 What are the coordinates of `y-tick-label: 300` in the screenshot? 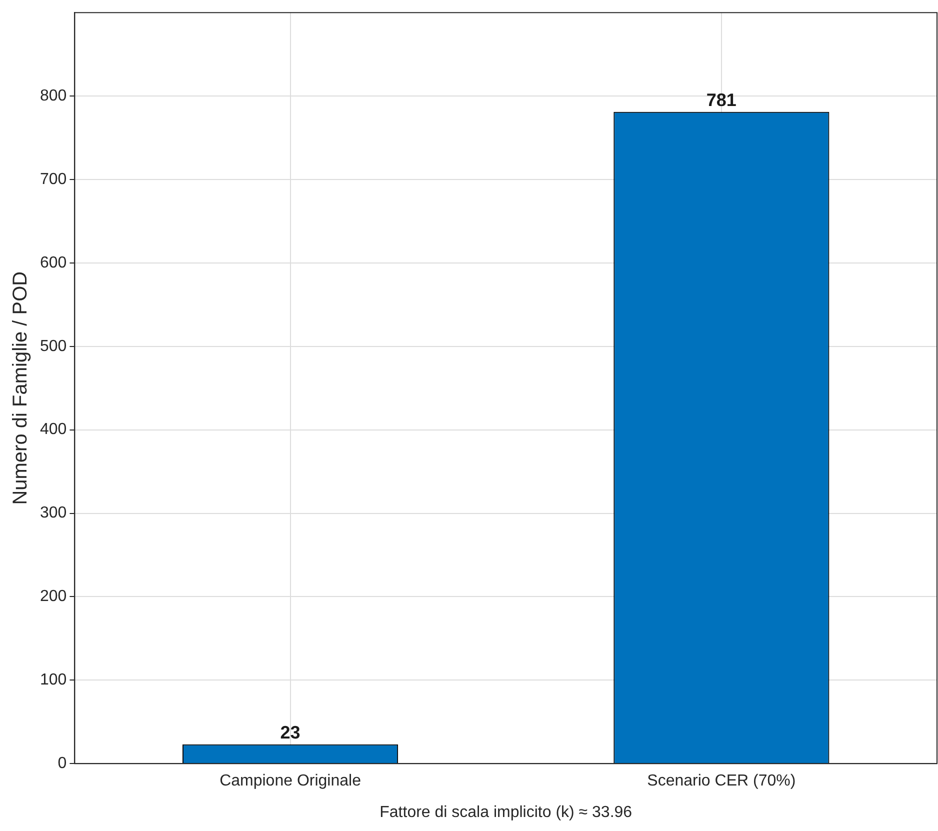 It's located at (53, 513).